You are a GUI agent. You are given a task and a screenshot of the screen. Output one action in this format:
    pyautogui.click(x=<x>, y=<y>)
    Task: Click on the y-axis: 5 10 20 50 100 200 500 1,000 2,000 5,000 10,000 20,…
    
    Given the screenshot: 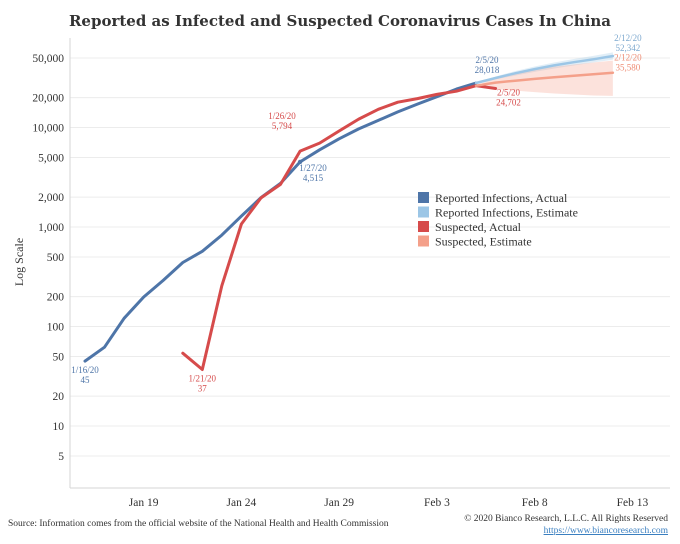 What is the action you would take?
    pyautogui.click(x=51, y=263)
    